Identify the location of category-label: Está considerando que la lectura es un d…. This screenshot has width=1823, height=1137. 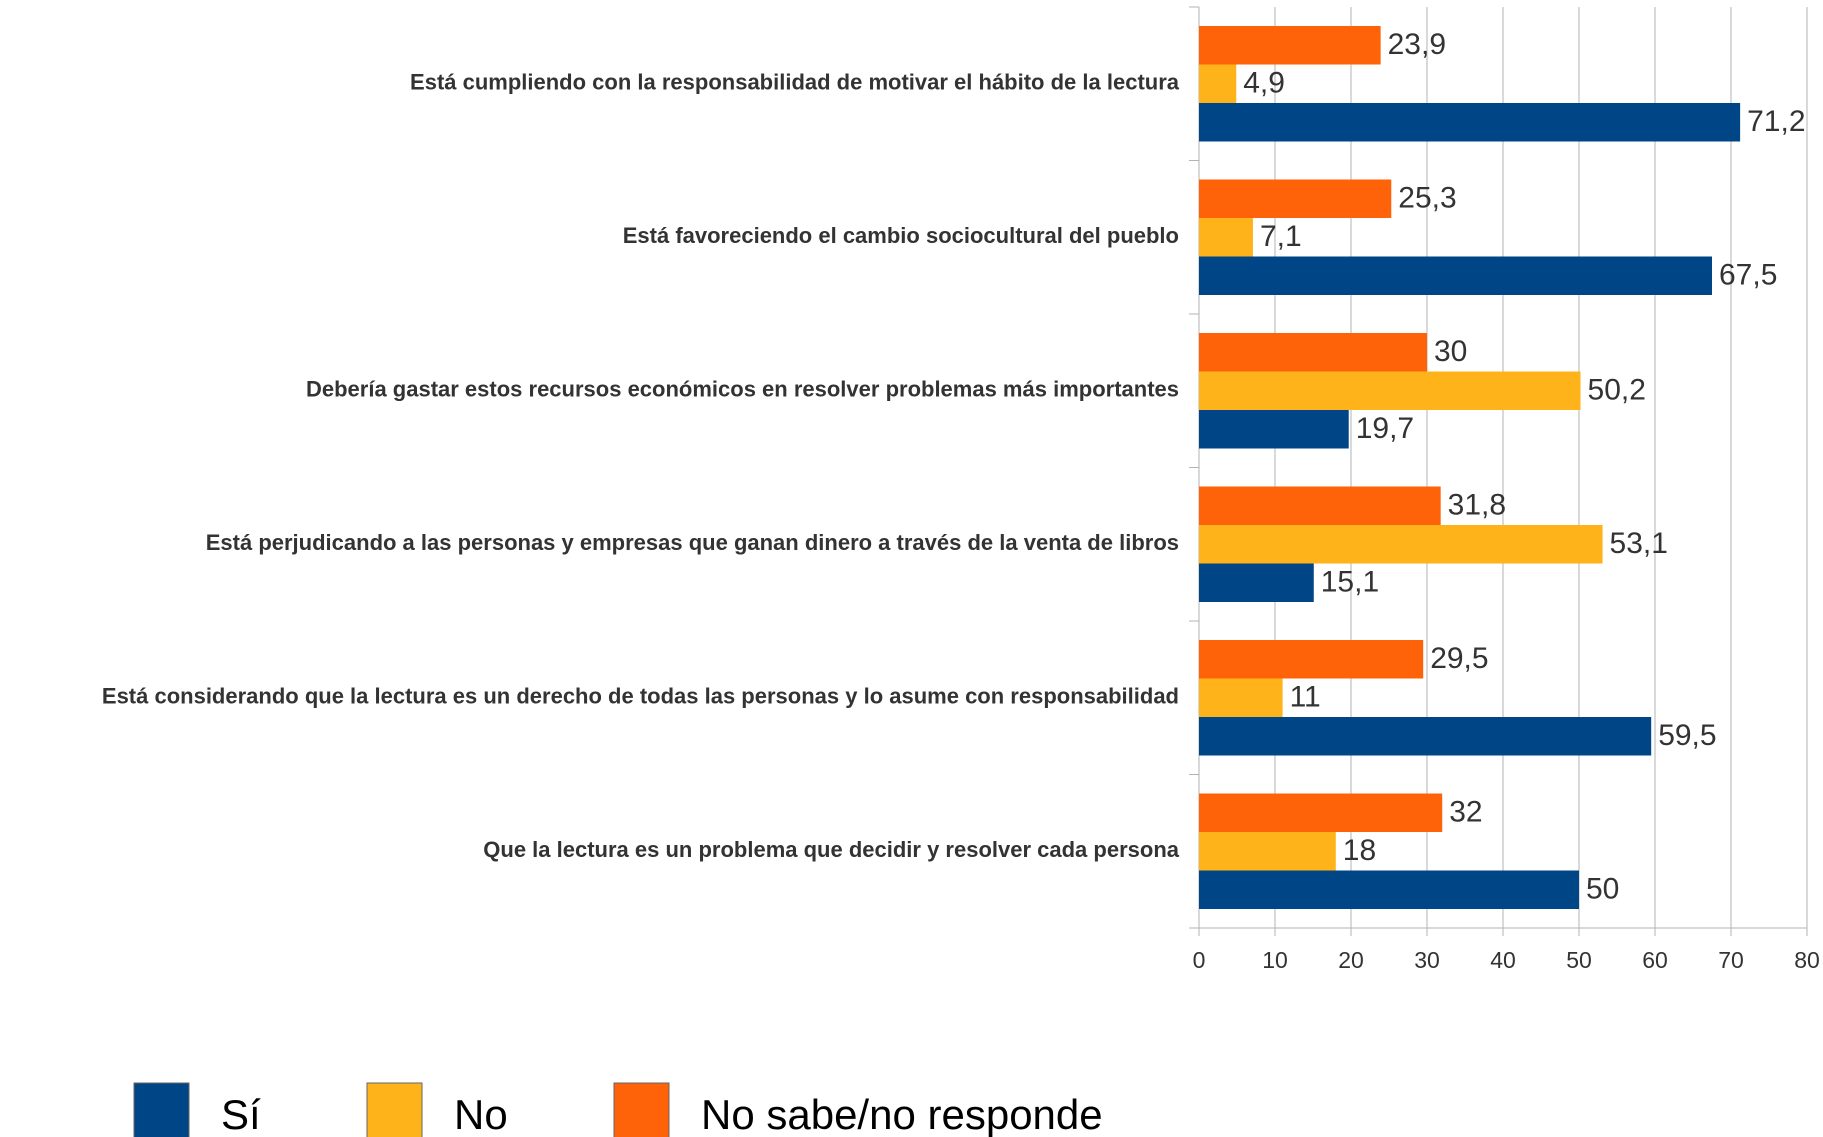
(640, 696).